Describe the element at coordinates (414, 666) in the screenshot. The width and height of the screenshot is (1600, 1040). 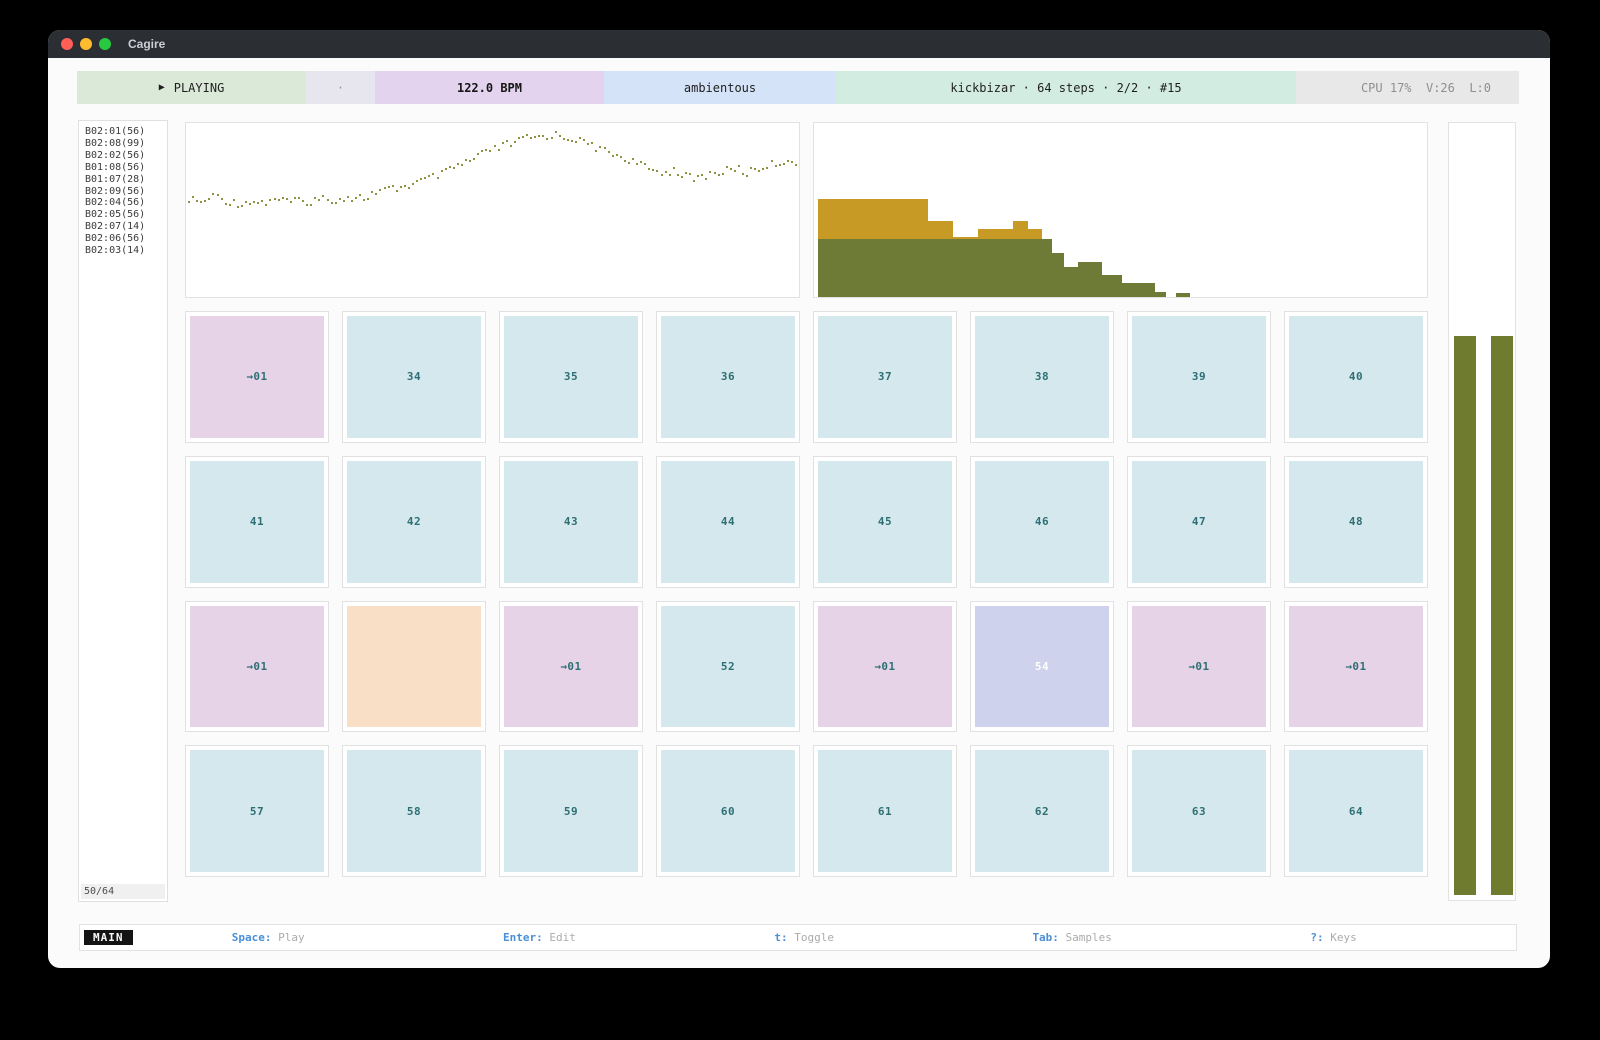
I see `step-cell` at that location.